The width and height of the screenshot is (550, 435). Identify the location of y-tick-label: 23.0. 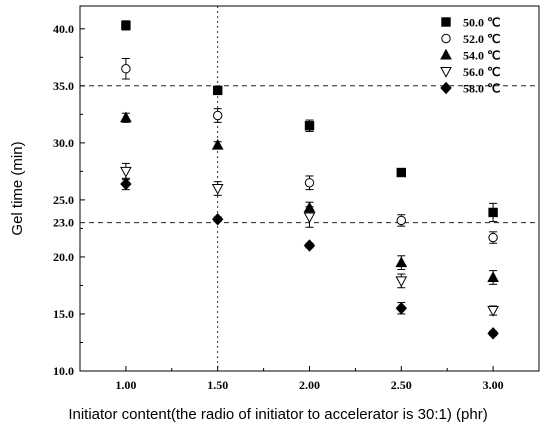
(63, 223).